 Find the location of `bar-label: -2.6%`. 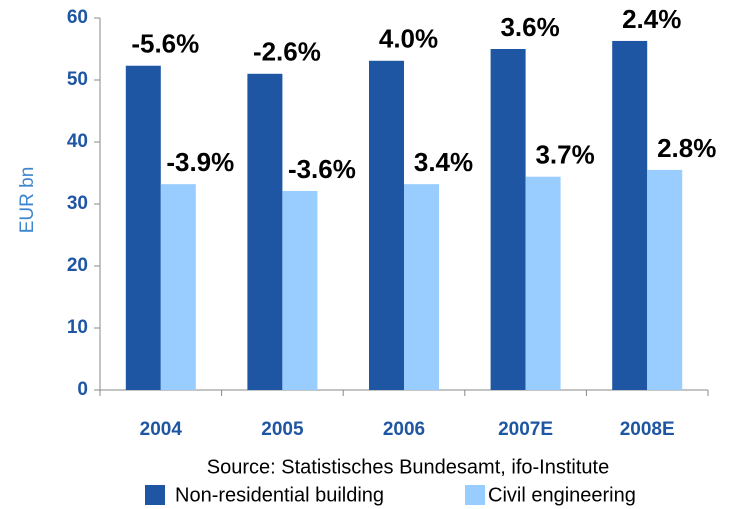

bar-label: -2.6% is located at coordinates (287, 52).